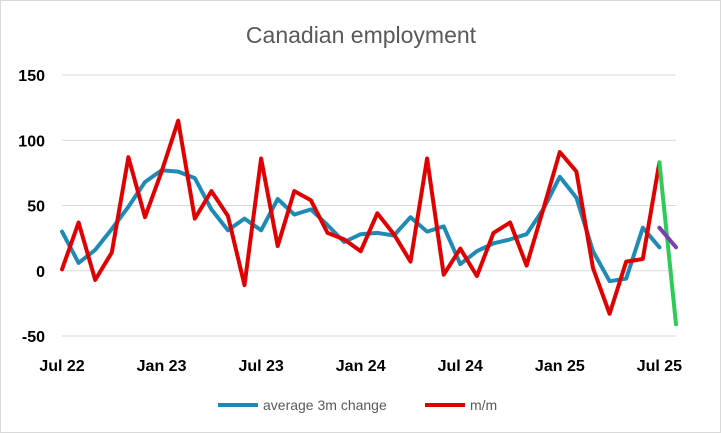 This screenshot has height=433, width=721. What do you see at coordinates (61, 366) in the screenshot?
I see `x-tick-label: Jul 22` at bounding box center [61, 366].